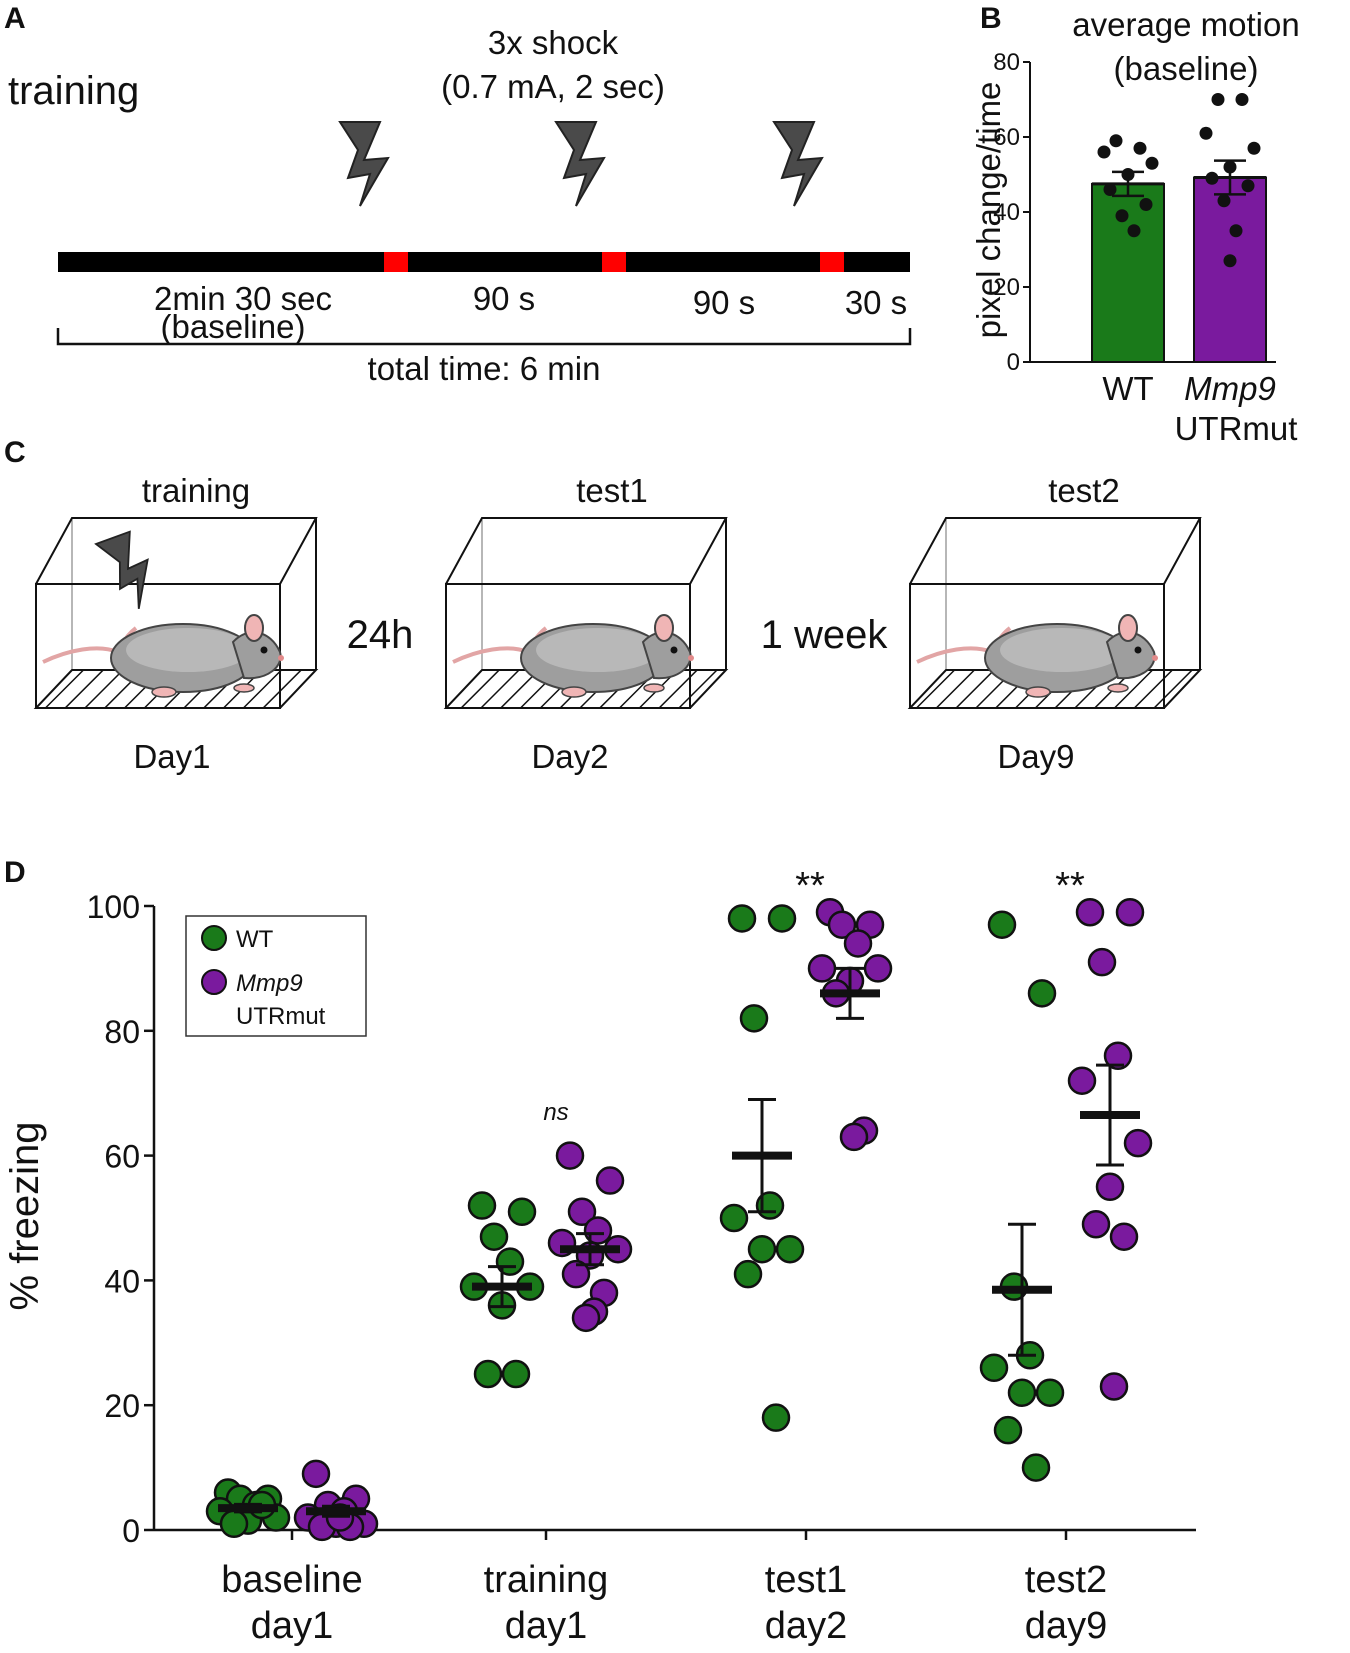 This screenshot has height=1653, width=1350. I want to click on segment-label-2: 90 s, so click(504, 298).